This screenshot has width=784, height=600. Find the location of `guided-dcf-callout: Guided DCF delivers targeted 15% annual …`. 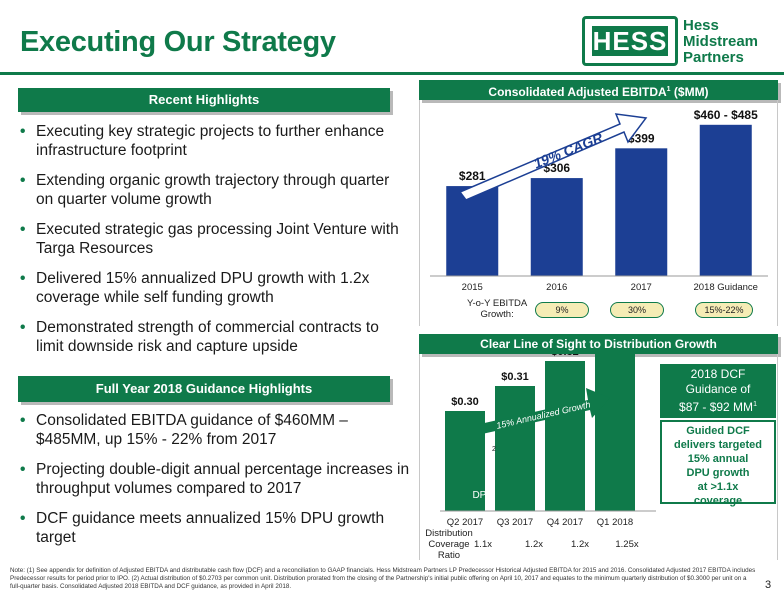

guided-dcf-callout: Guided DCF delivers targeted 15% annual … is located at coordinates (718, 463).